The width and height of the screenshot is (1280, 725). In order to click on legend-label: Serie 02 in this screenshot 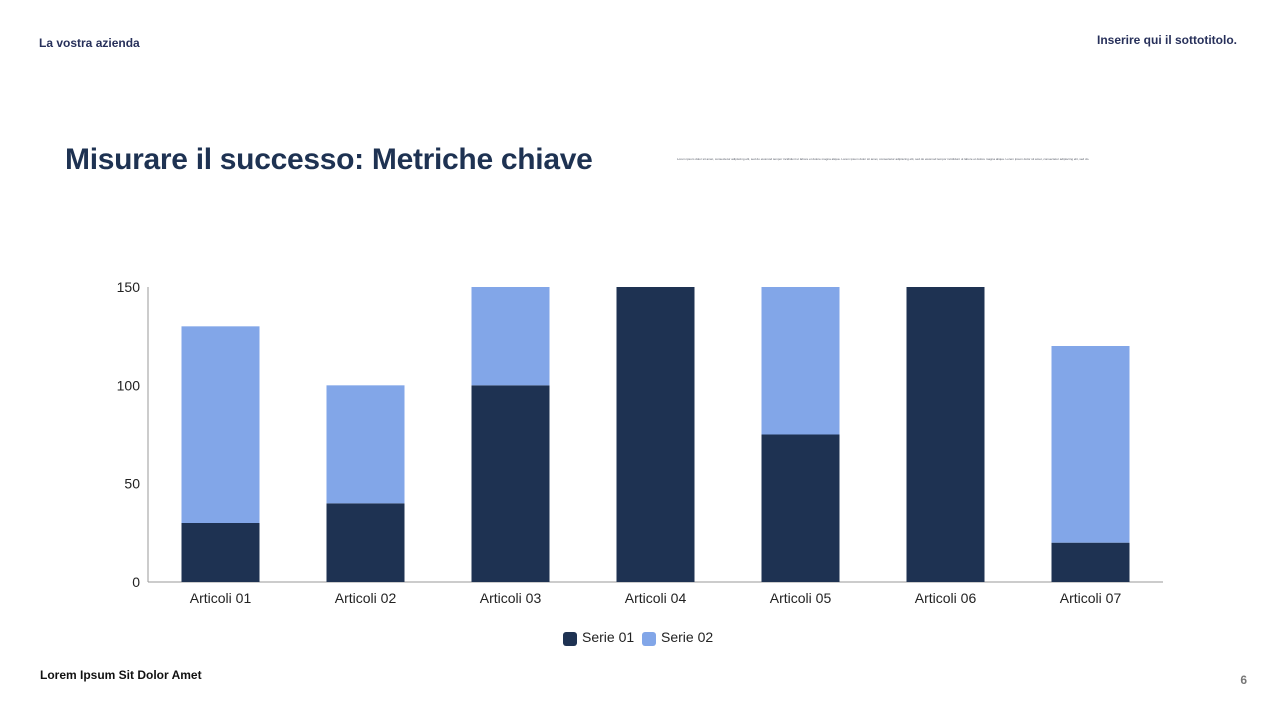, I will do `click(687, 637)`.